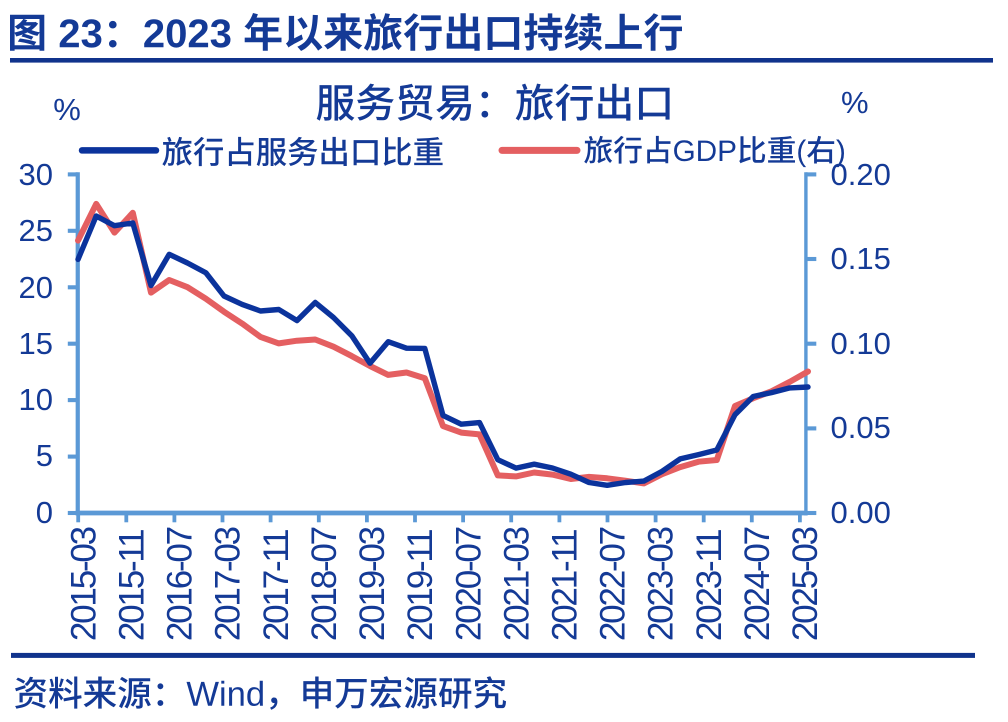 The width and height of the screenshot is (1008, 722). Describe the element at coordinates (372, 584) in the screenshot. I see `svg-text: 2019-03` at that location.